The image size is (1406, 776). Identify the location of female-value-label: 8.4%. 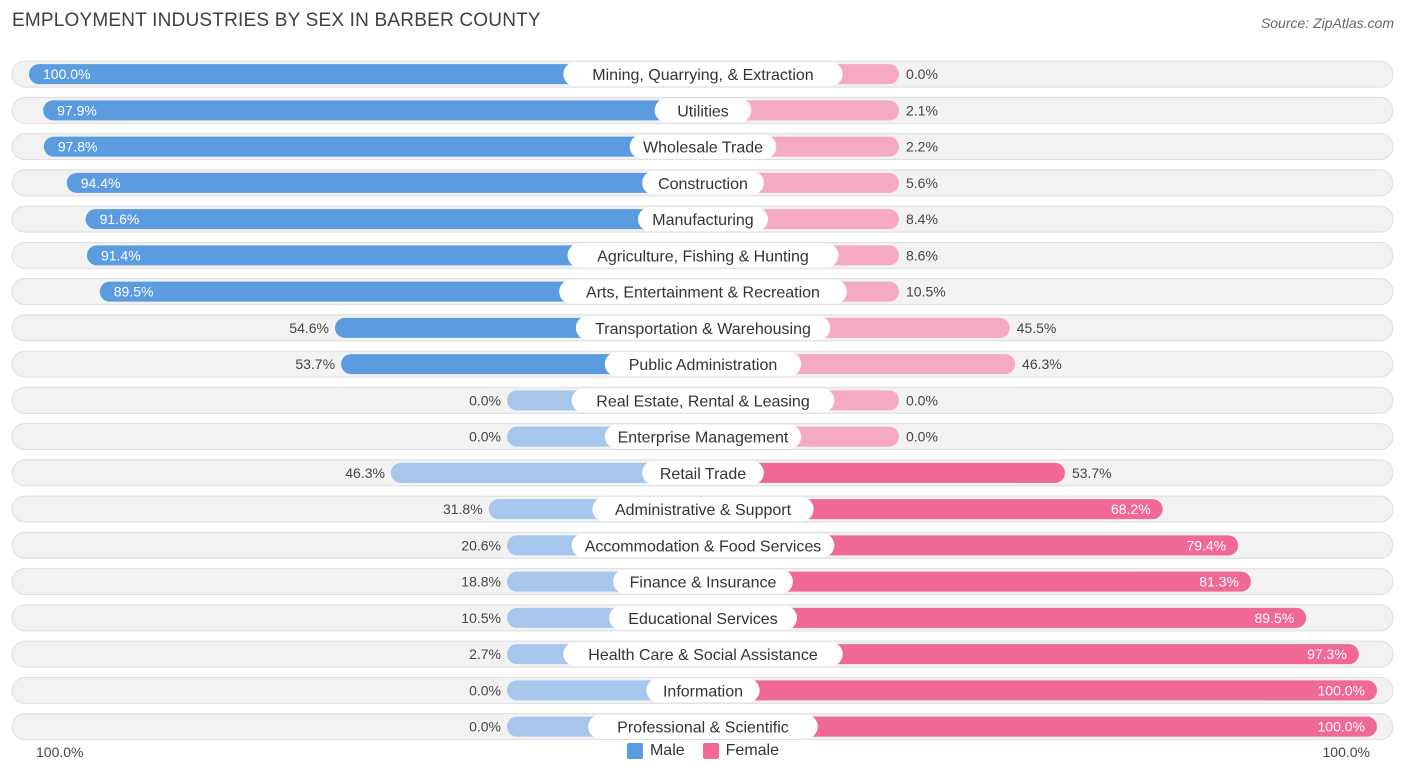
(922, 219).